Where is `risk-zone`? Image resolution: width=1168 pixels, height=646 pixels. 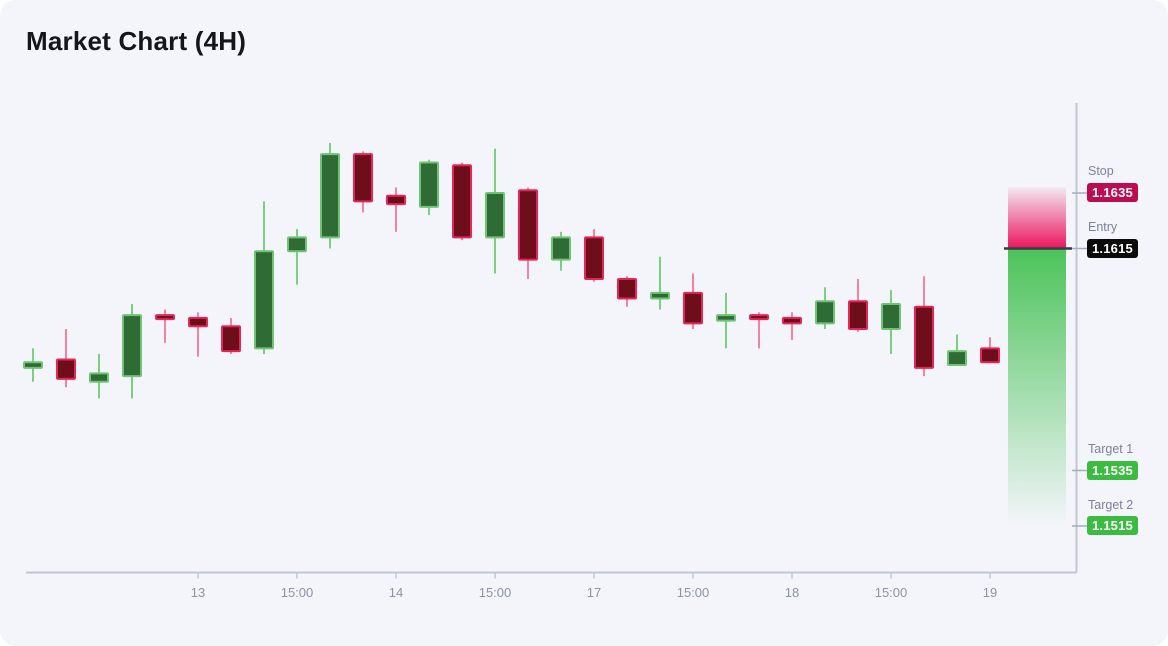 risk-zone is located at coordinates (1037, 218).